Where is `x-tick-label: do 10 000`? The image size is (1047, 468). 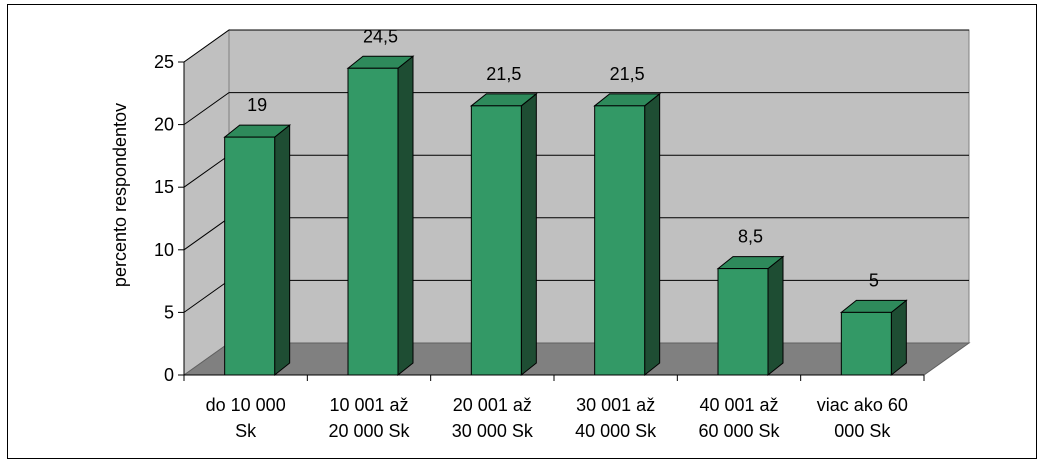
x-tick-label: do 10 000 is located at coordinates (246, 405).